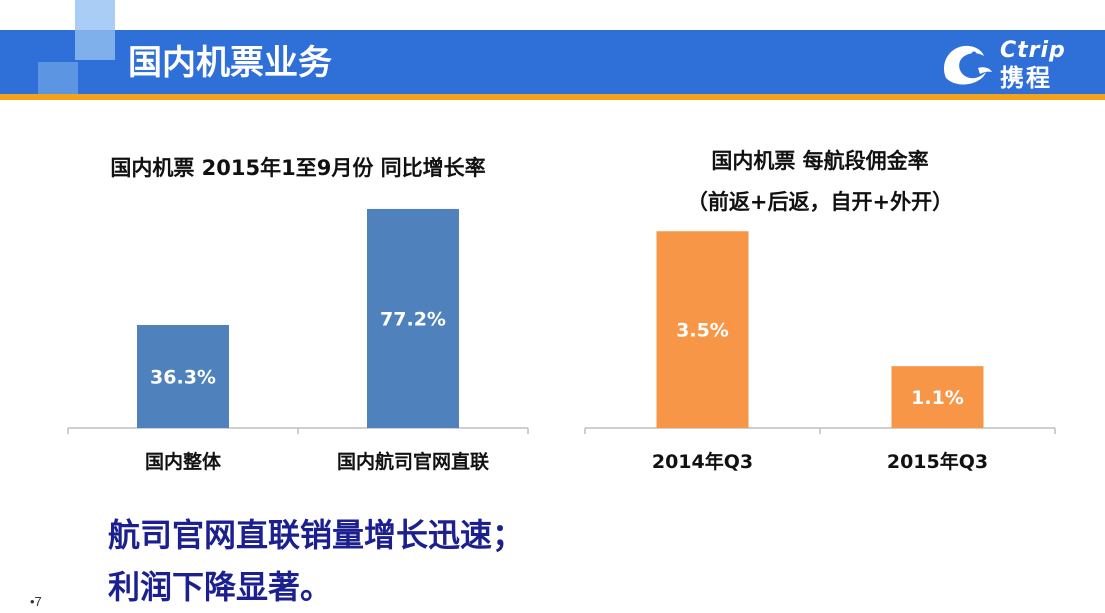 The width and height of the screenshot is (1105, 613). Describe the element at coordinates (298, 168) in the screenshot. I see `chart1-title: 国内机票 2015年1至9月份 同比增长率` at that location.